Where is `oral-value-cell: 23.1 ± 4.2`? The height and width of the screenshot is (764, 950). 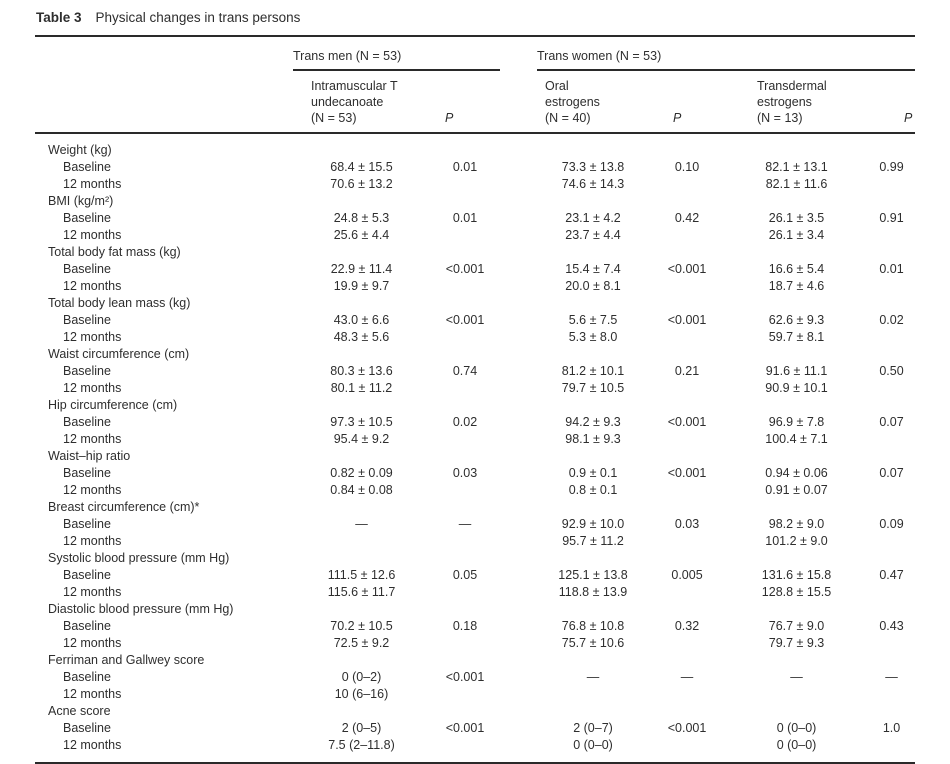 oral-value-cell: 23.1 ± 4.2 is located at coordinates (593, 218).